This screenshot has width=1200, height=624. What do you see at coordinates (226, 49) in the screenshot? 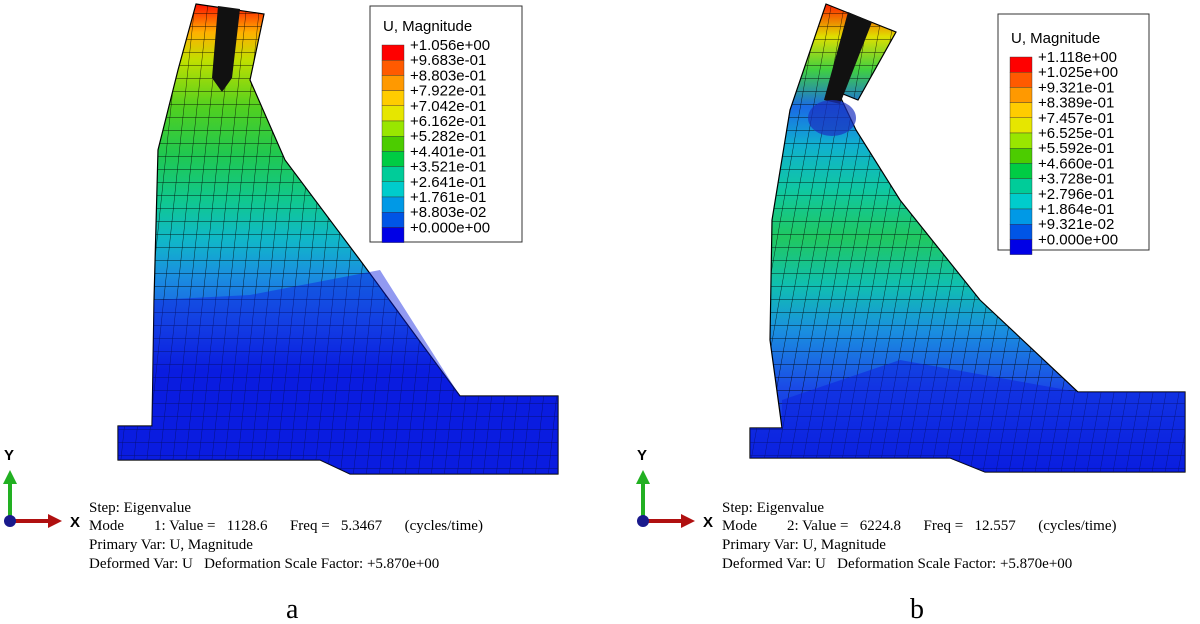
I see `core-wall-a` at bounding box center [226, 49].